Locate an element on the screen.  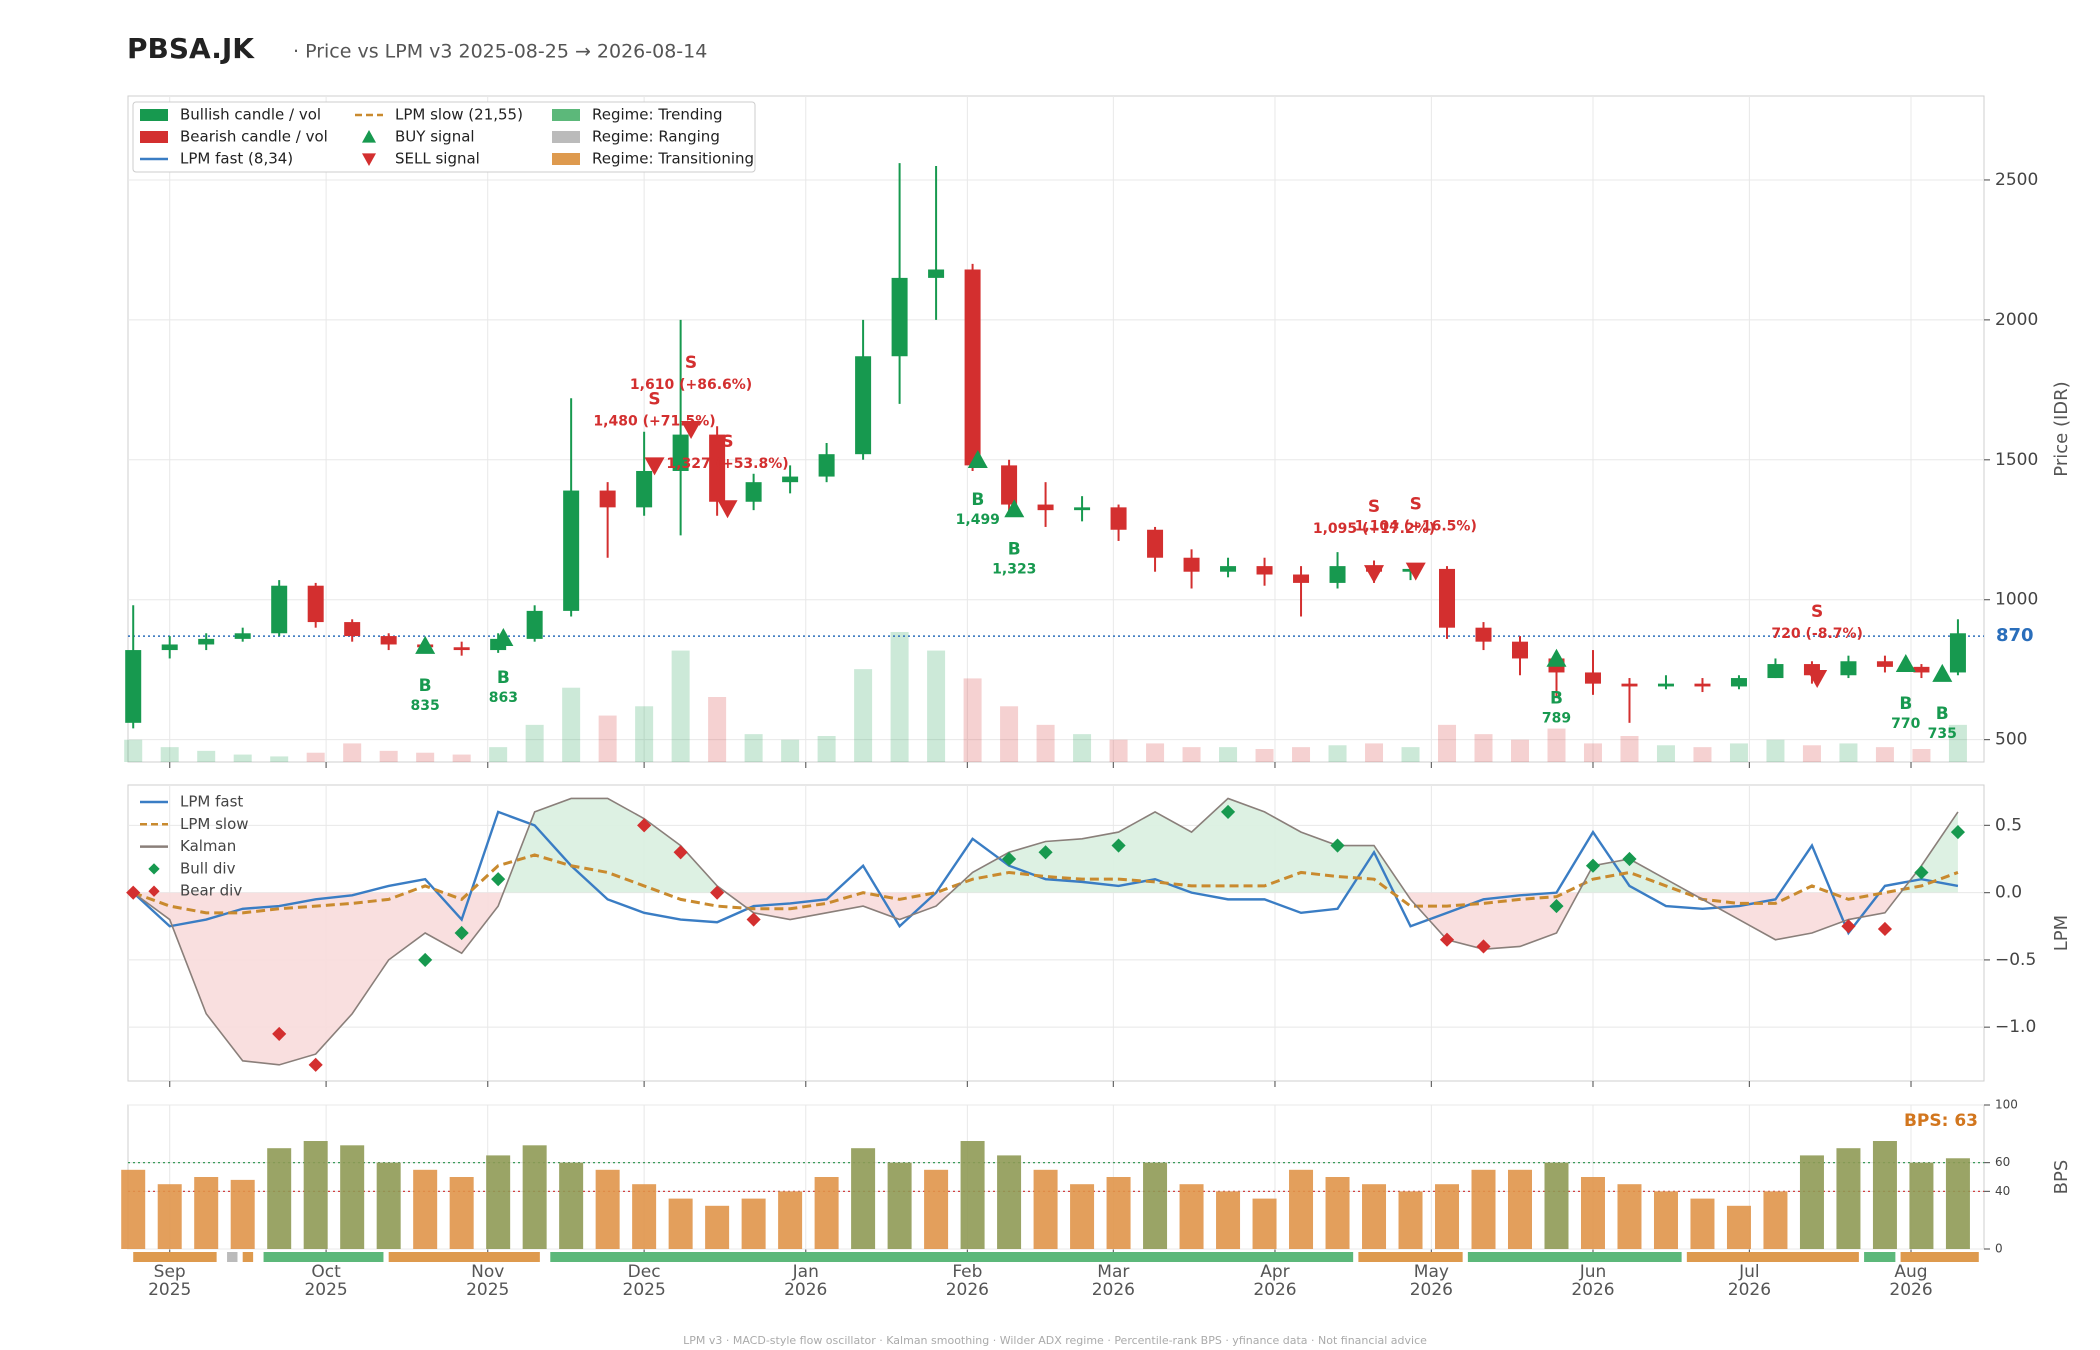
buy-price-label: 835 is located at coordinates (425, 706).